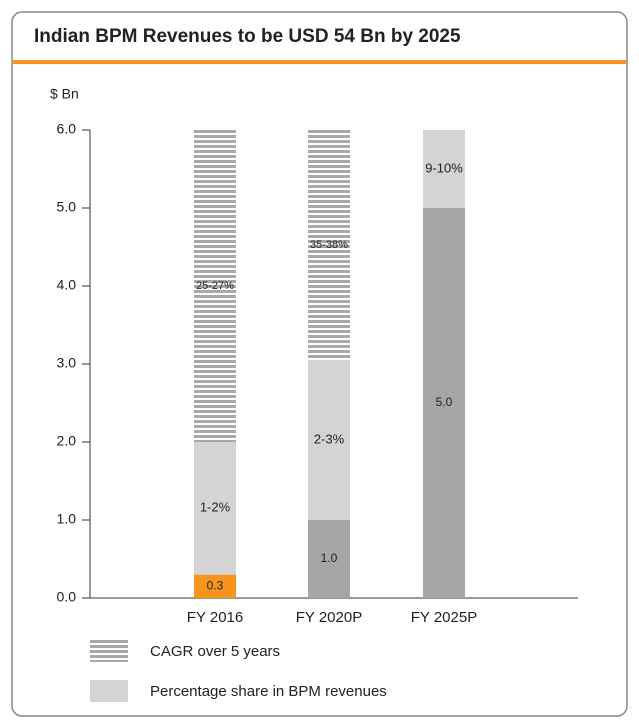 This screenshot has width=639, height=725. Describe the element at coordinates (67, 285) in the screenshot. I see `y-tick-label: 4.0` at that location.